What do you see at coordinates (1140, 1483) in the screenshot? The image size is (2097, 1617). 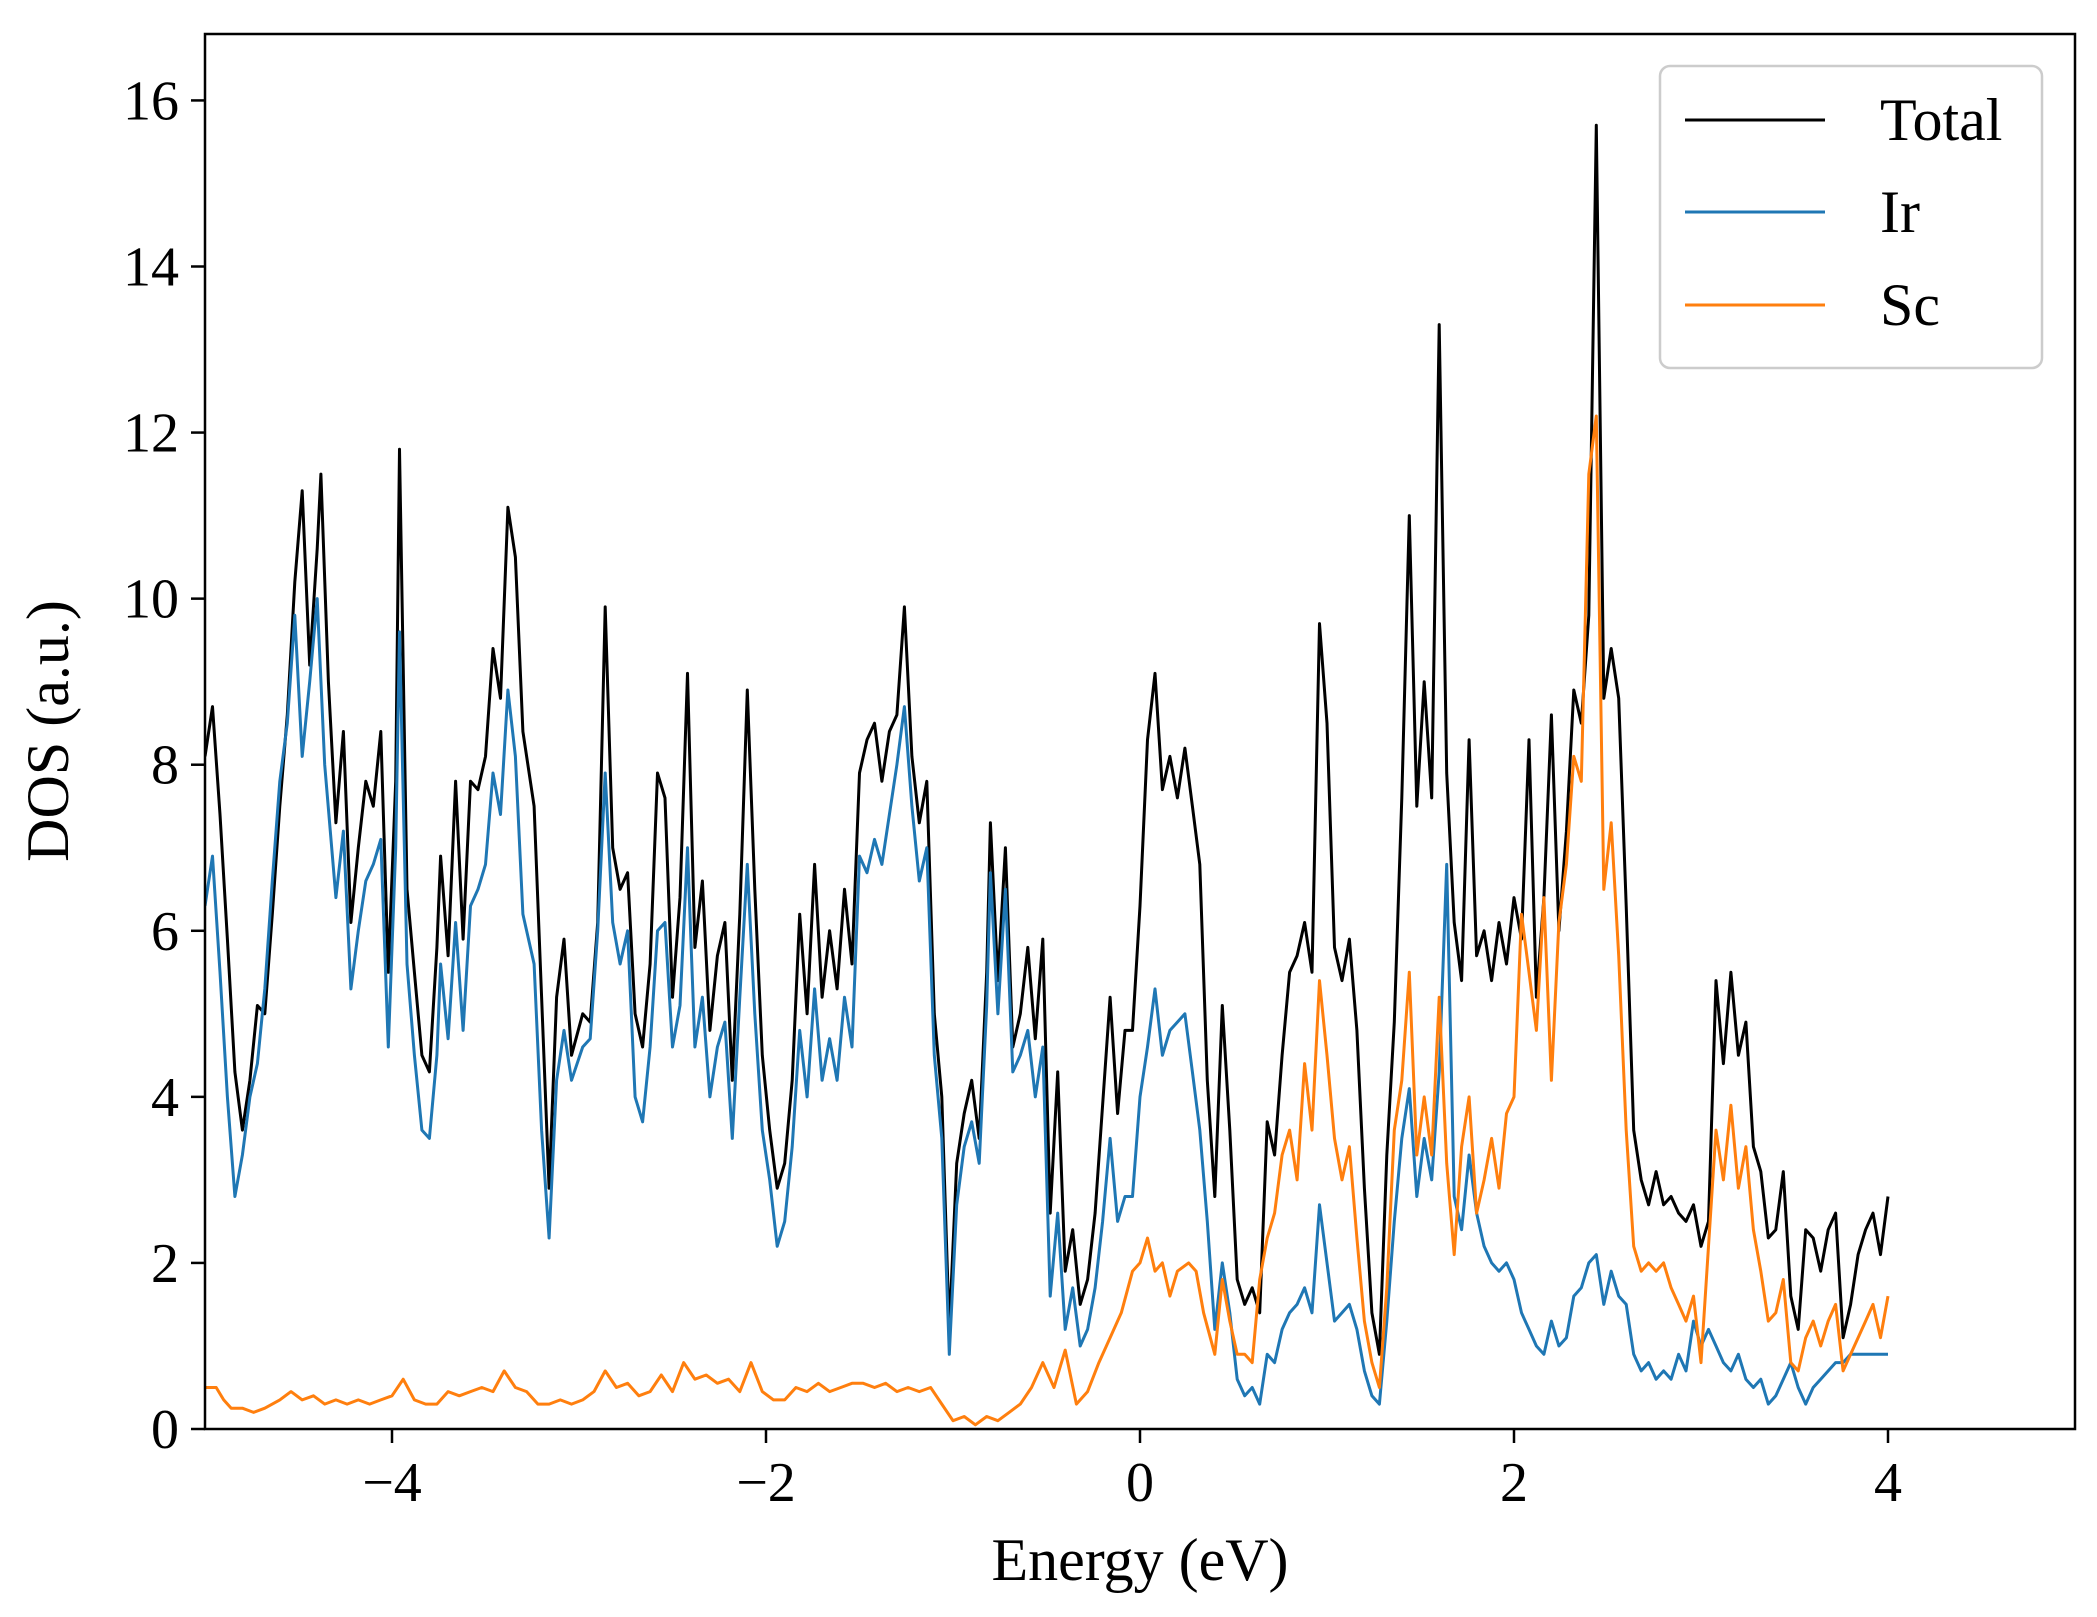 I see `x-tick-label: 0` at bounding box center [1140, 1483].